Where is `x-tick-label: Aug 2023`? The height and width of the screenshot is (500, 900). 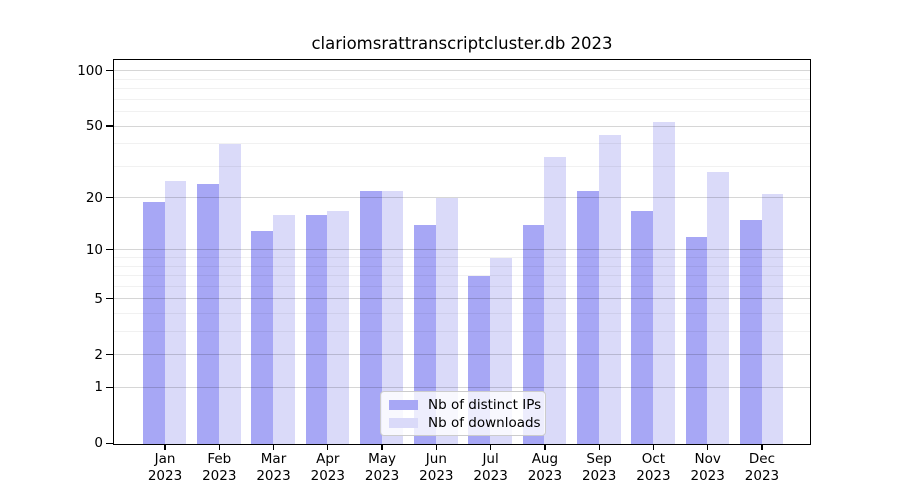
x-tick-label: Aug 2023 is located at coordinates (545, 467).